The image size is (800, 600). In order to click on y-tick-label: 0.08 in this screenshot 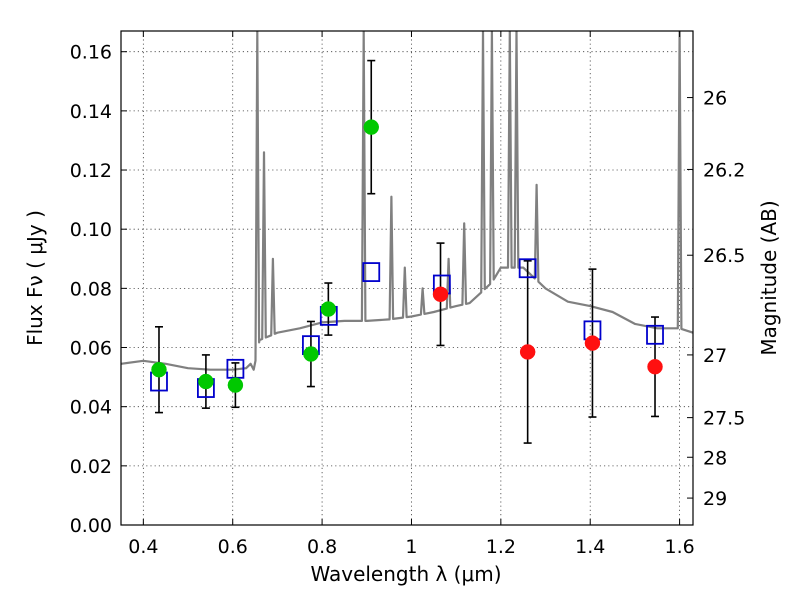, I will do `click(91, 289)`.